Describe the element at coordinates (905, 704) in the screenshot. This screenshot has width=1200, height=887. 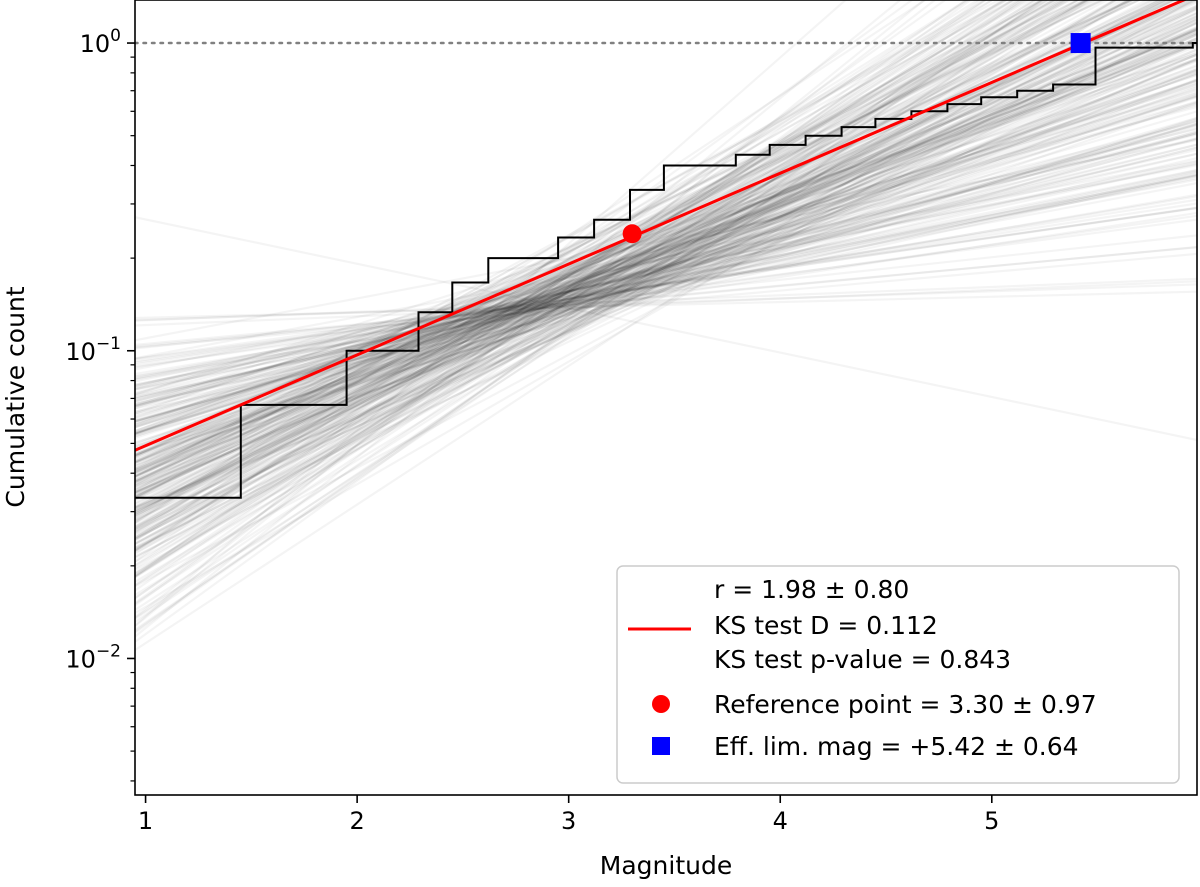
I see `legend-reference-point: Reference point = 3.30 ± 0.97` at that location.